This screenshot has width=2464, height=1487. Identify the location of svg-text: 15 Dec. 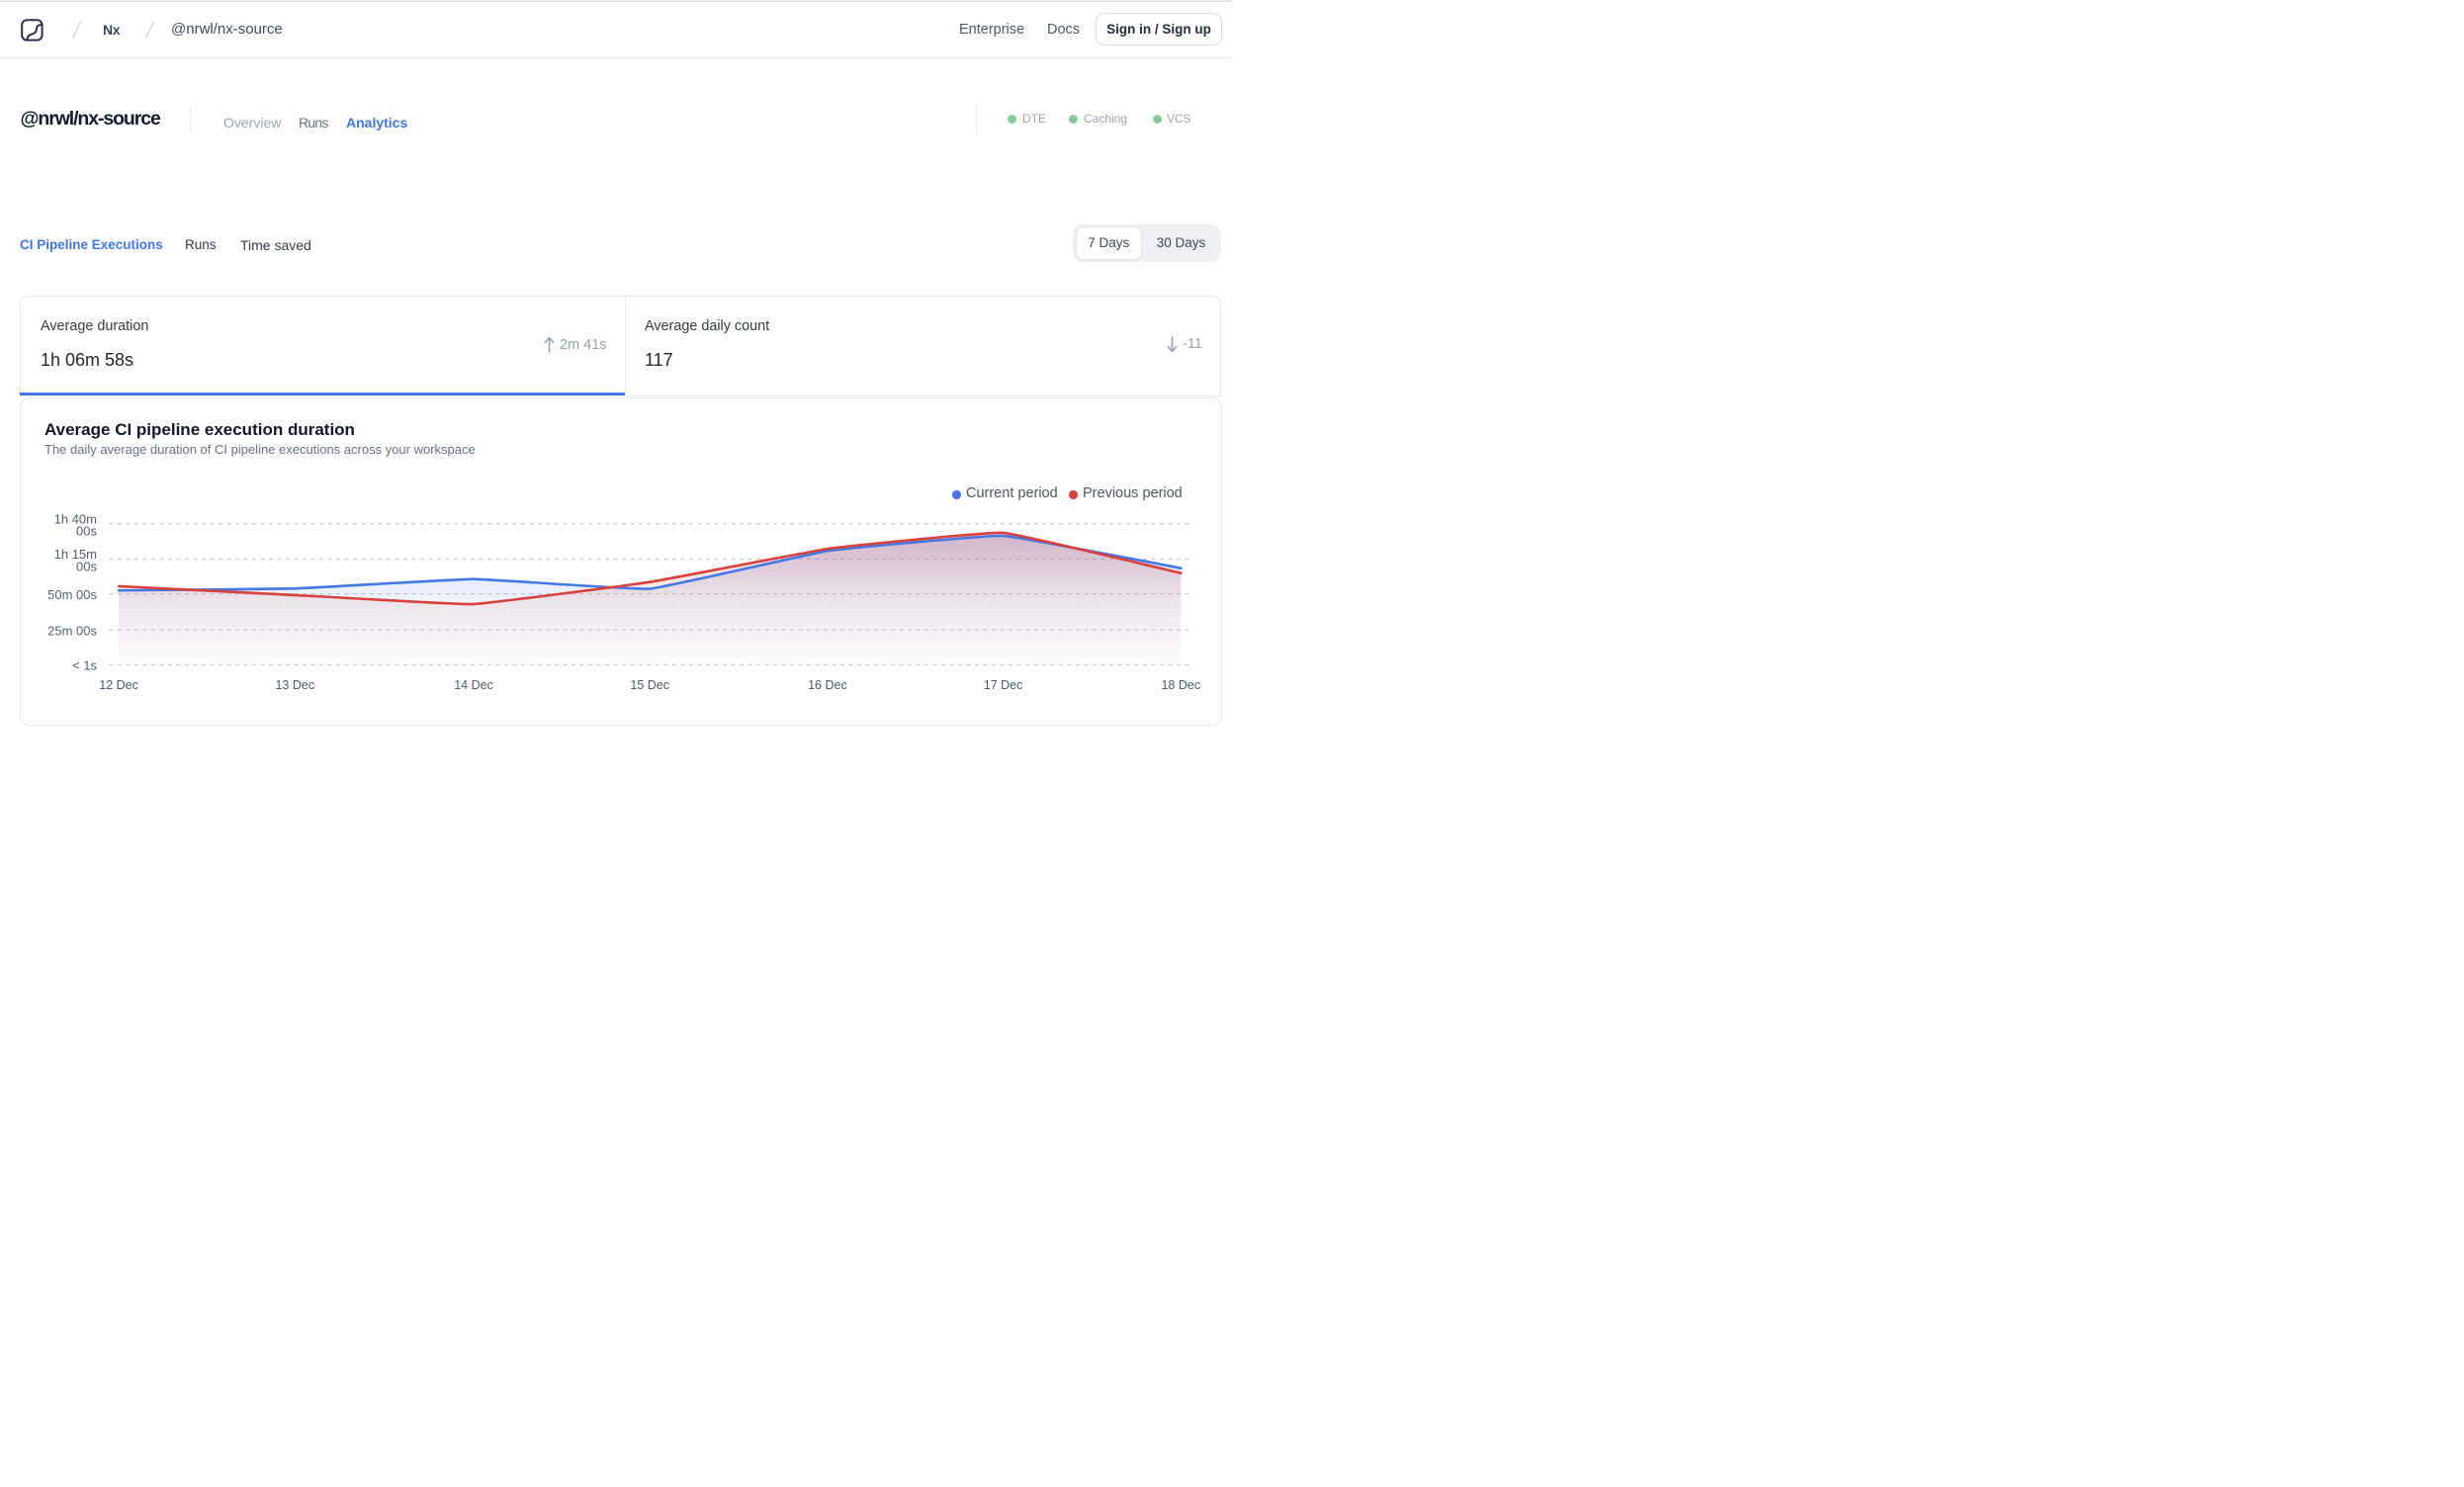
(649, 685).